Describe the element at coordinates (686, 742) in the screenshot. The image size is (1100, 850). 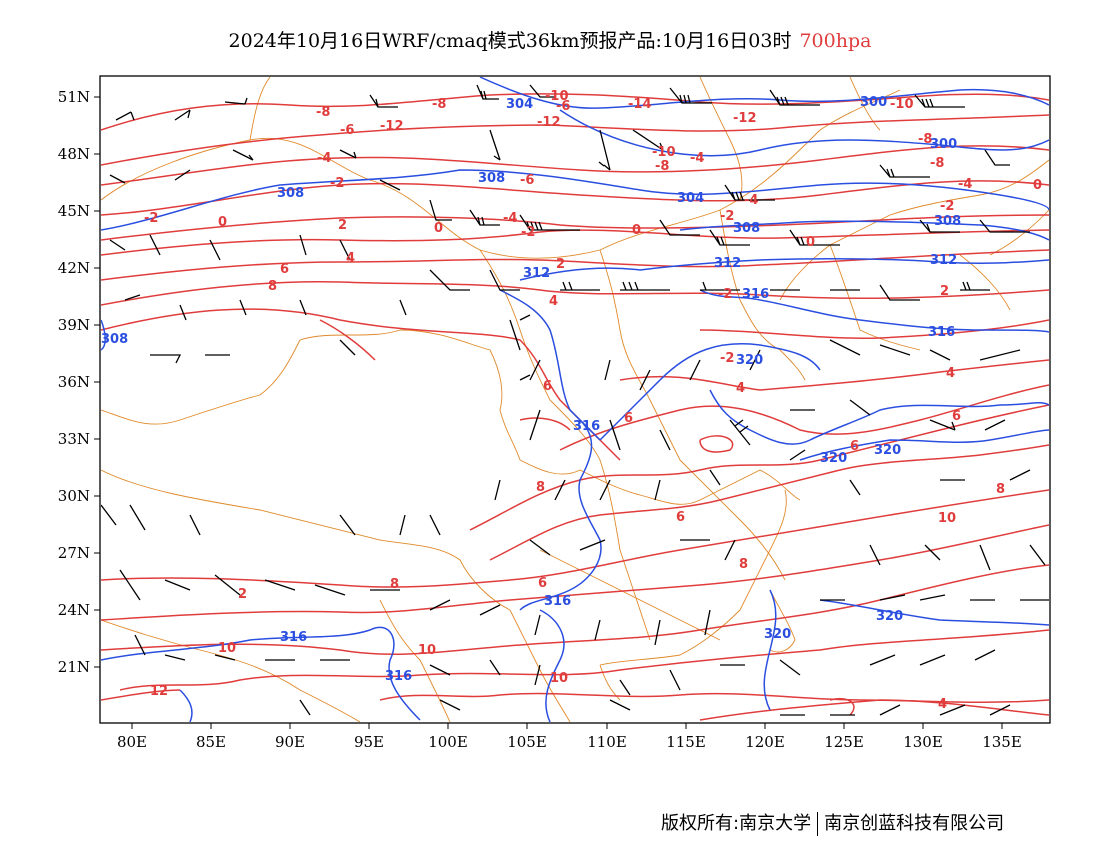
I see `lon-label: 115E` at that location.